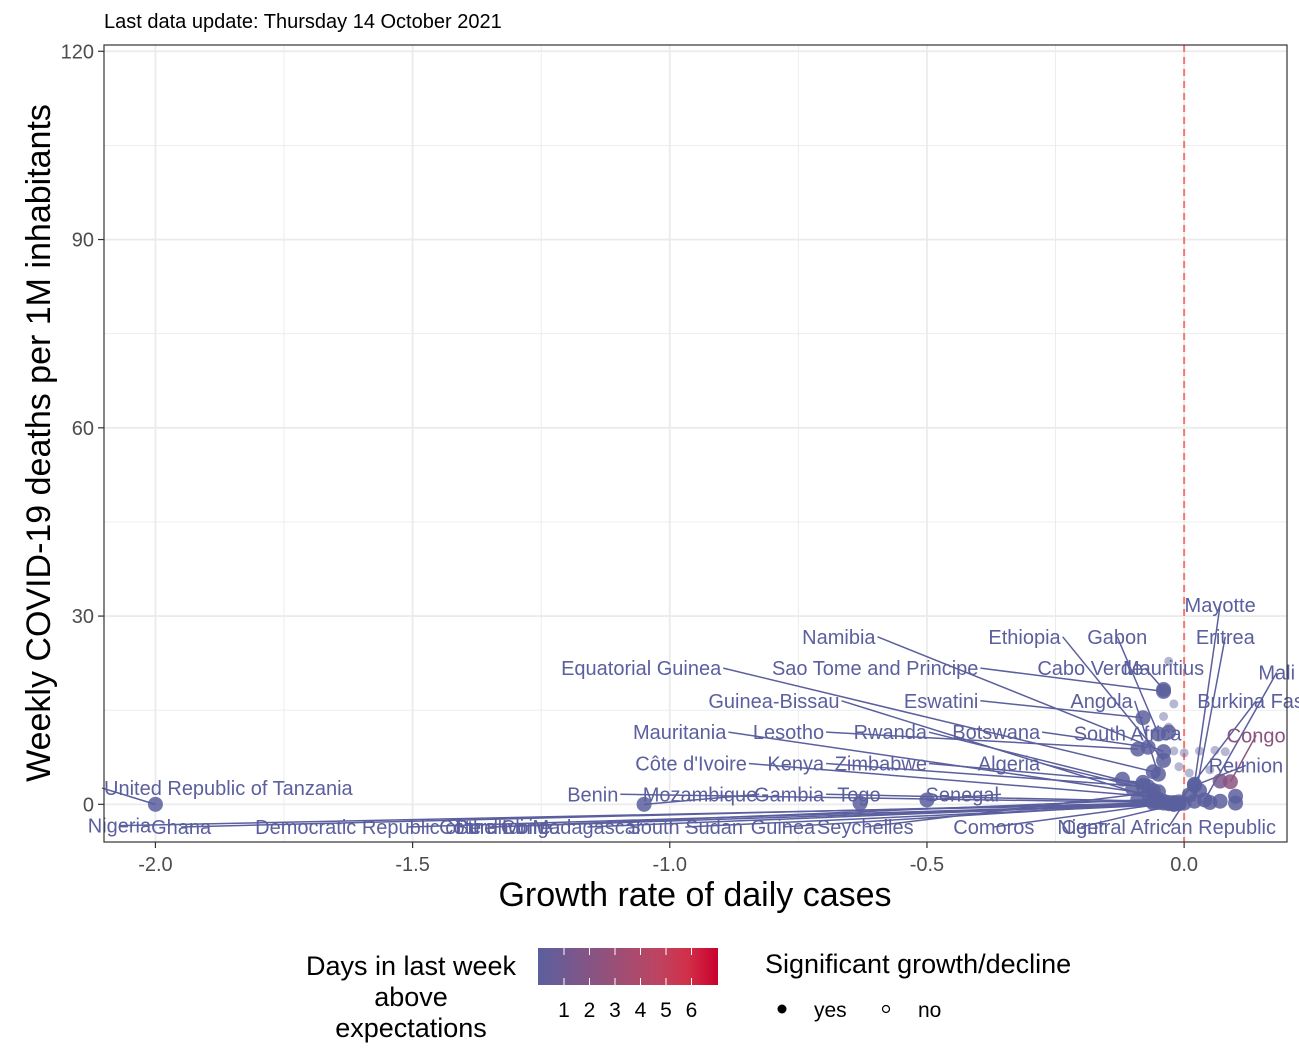 This screenshot has width=1299, height=1062. Describe the element at coordinates (929, 1010) in the screenshot. I see `legend-shape-label: no` at that location.